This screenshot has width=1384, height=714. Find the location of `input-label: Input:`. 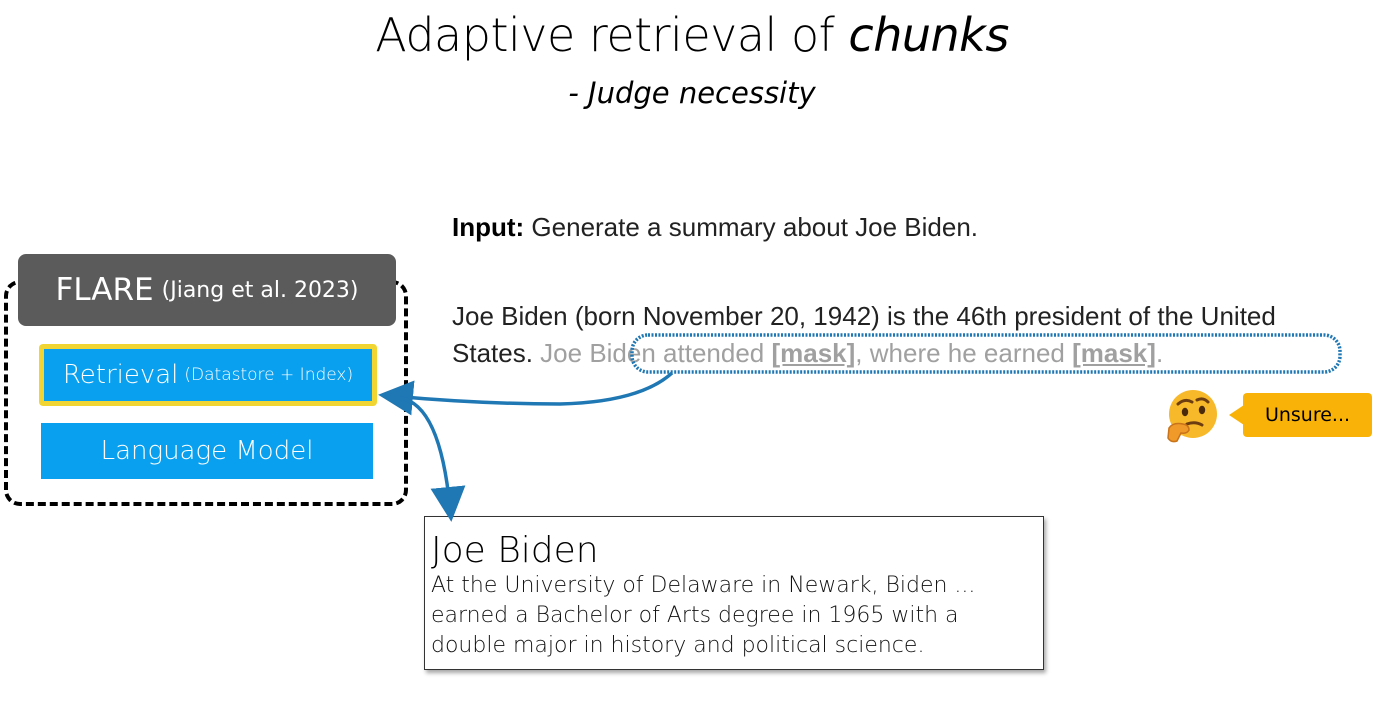

input-label: Input: is located at coordinates (488, 227).